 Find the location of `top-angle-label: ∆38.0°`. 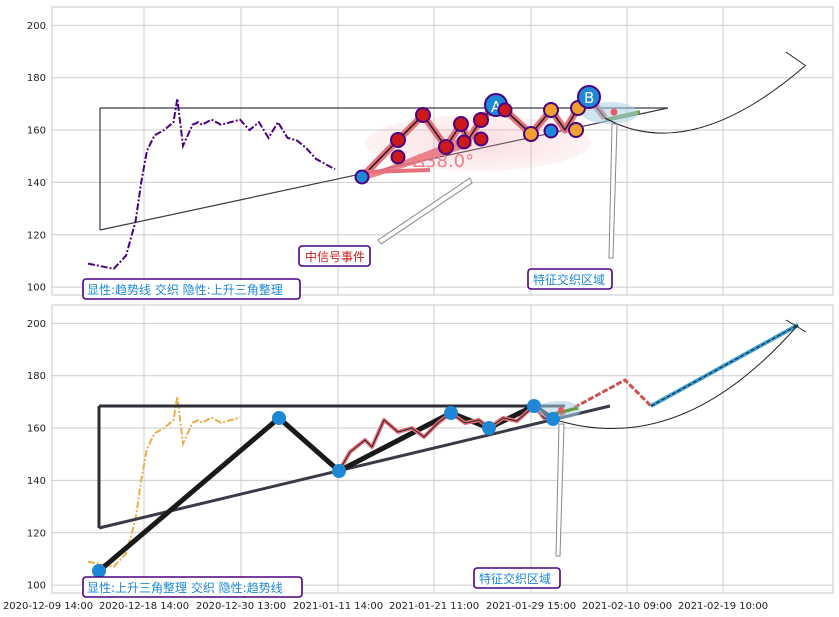

top-angle-label: ∆38.0° is located at coordinates (443, 161).